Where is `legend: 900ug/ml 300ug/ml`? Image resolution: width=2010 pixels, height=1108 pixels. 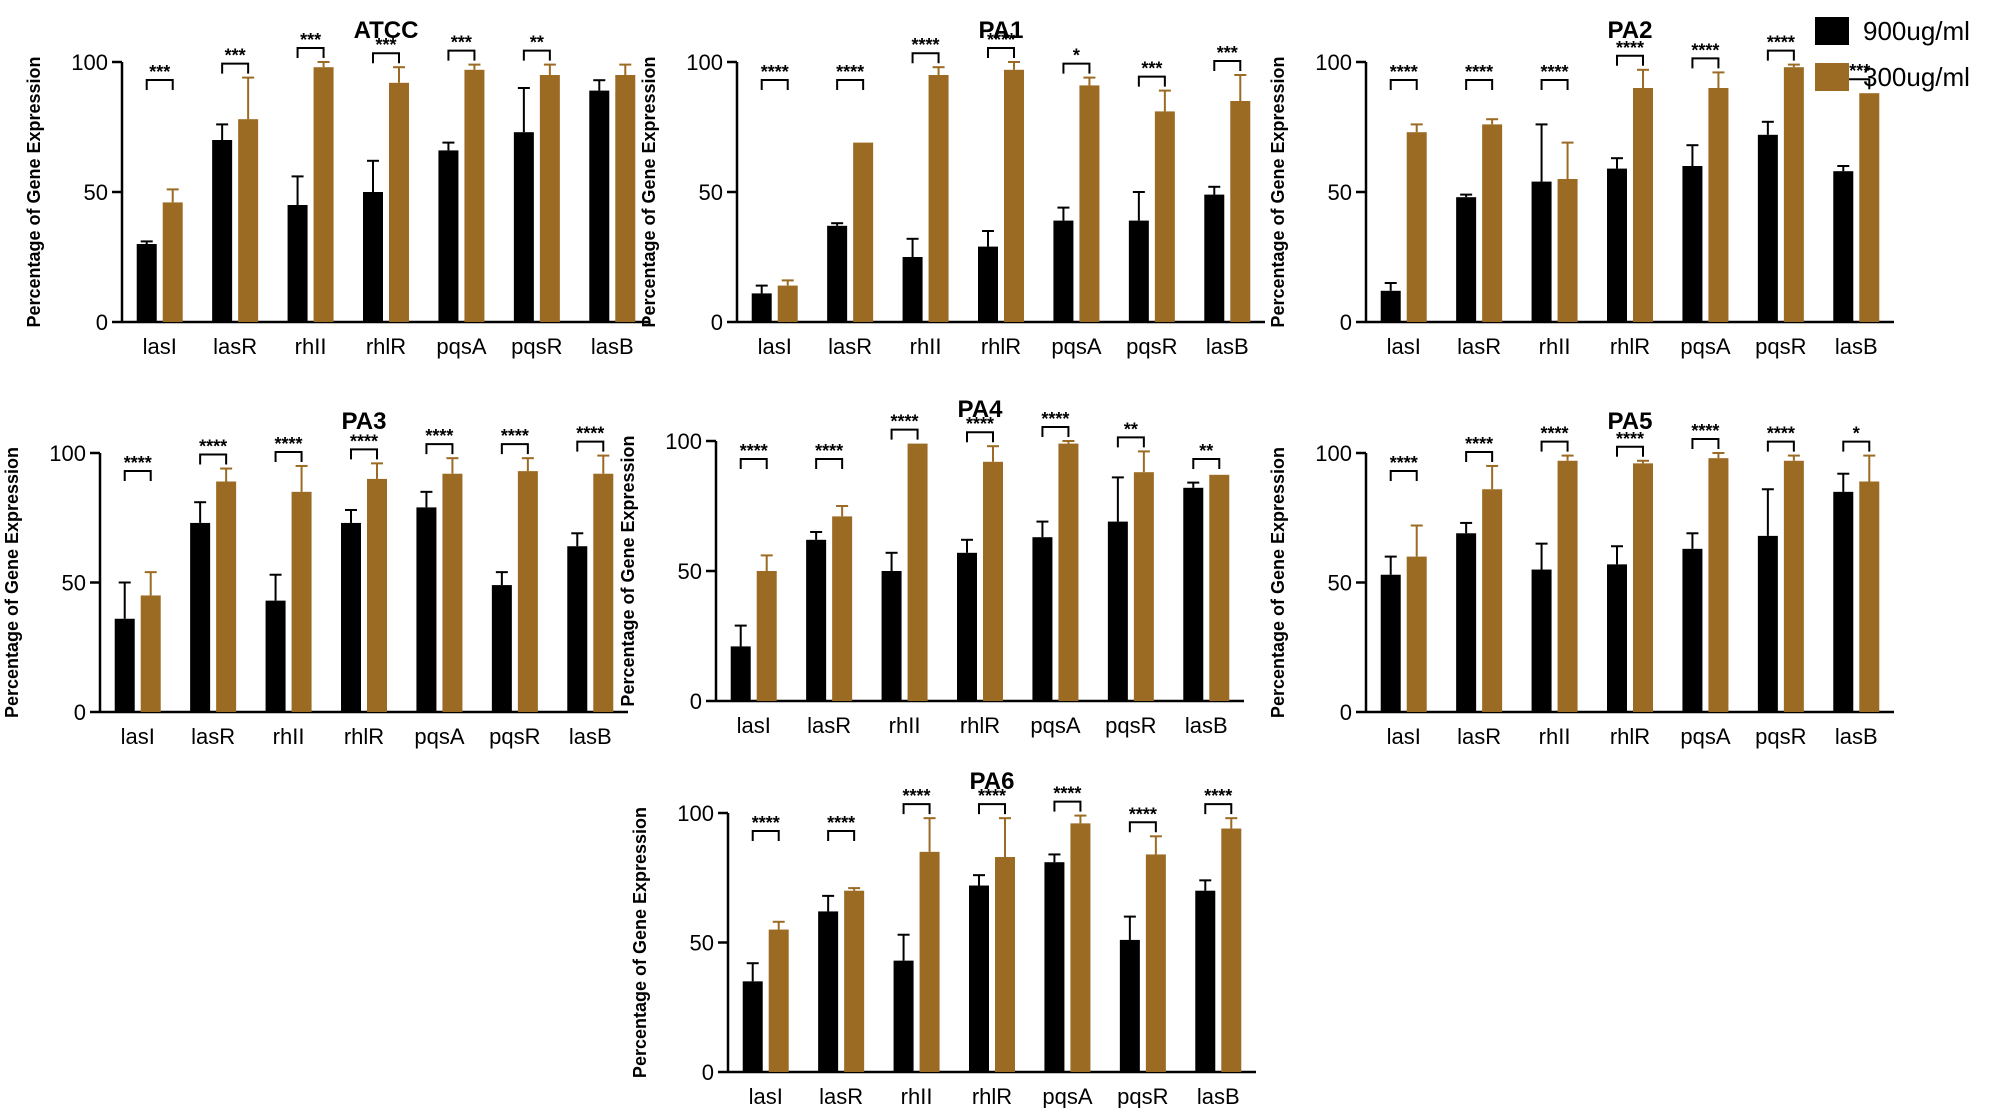
legend: 900ug/ml 300ug/ml is located at coordinates (1892, 54).